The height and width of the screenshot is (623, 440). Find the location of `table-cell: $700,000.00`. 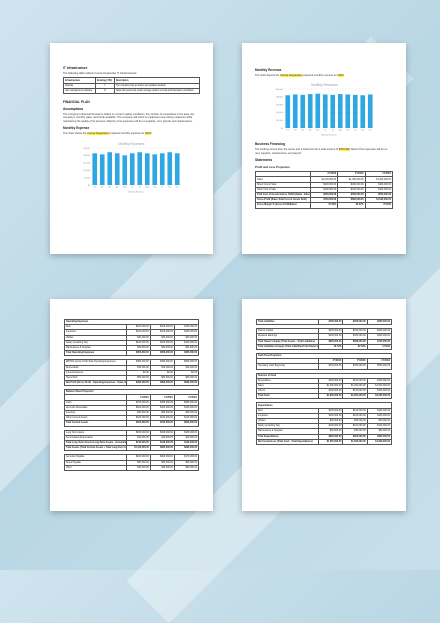

table-cell: $700,000.00 is located at coordinates (331, 366).